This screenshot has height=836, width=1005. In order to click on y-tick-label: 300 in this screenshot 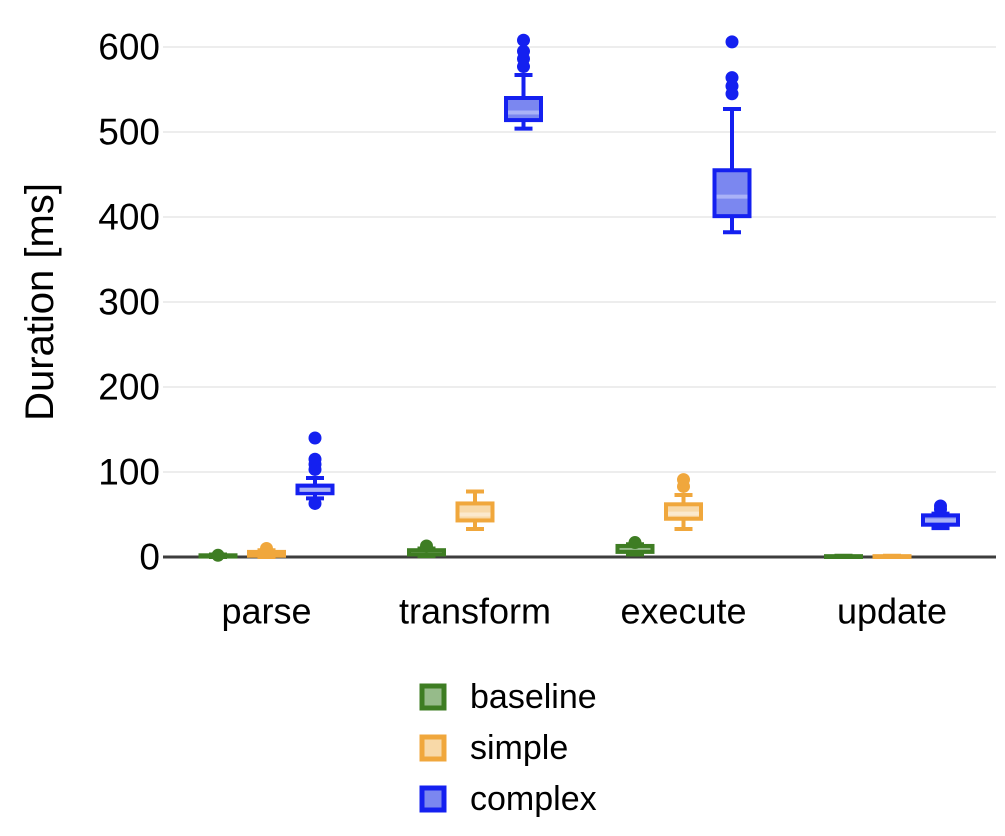, I will do `click(129, 302)`.